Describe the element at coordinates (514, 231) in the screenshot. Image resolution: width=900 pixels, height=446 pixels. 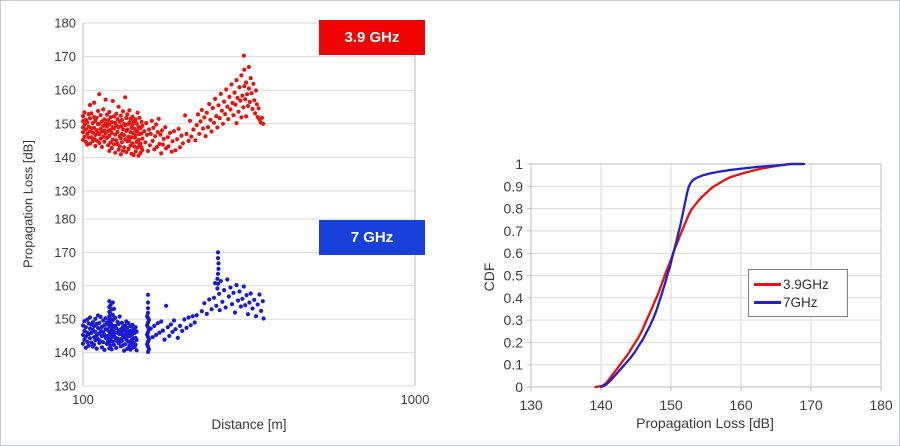
I see `cdf-y-tick-label: 0.7` at that location.